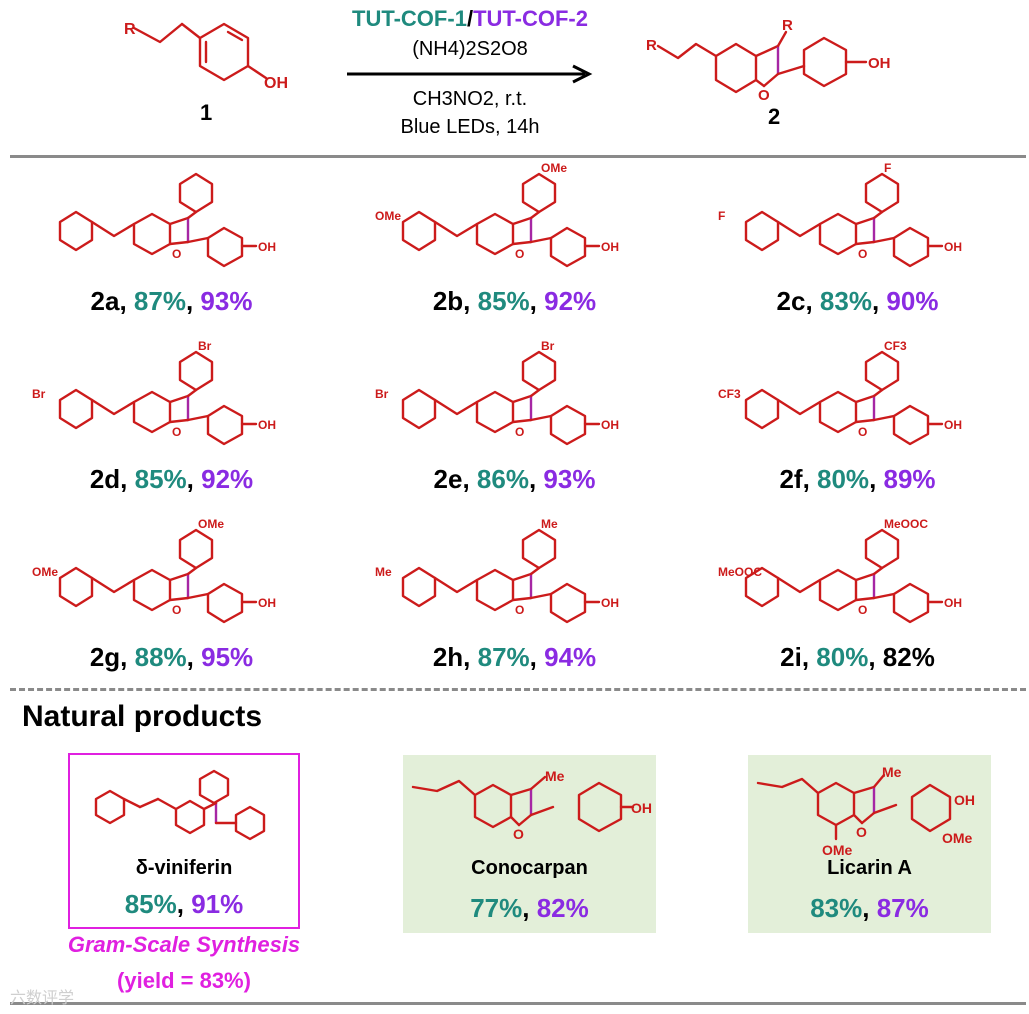  What do you see at coordinates (912, 301) in the screenshot?
I see `yield-cof2: 90%` at bounding box center [912, 301].